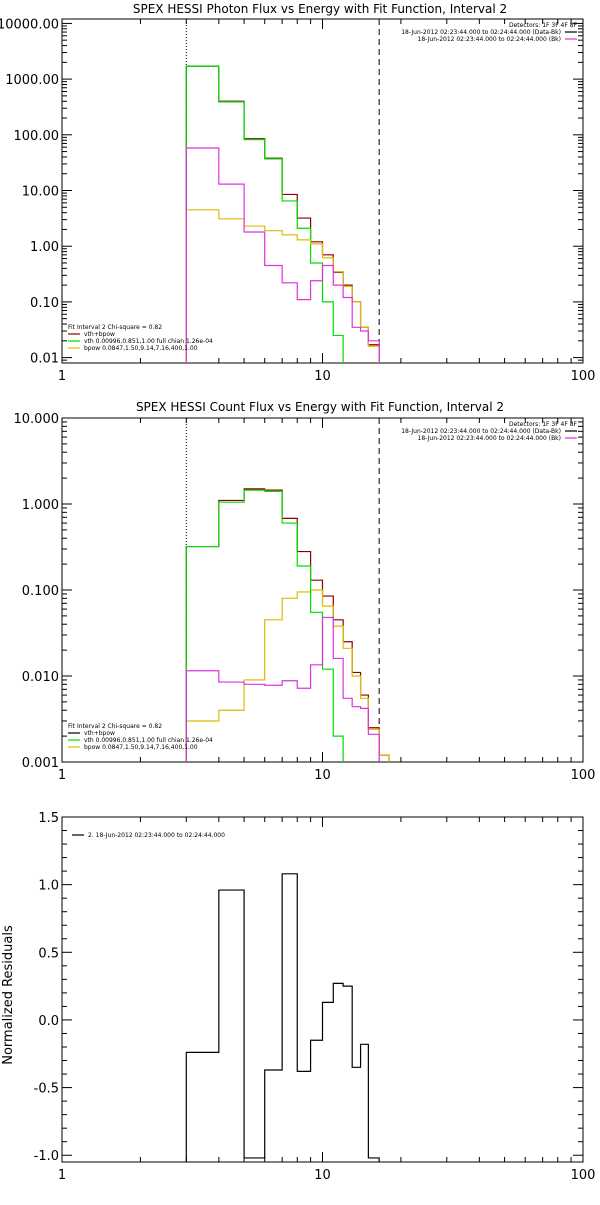 The width and height of the screenshot is (600, 1205). What do you see at coordinates (40, 677) in the screenshot?
I see `y-tick-label: 0.010` at bounding box center [40, 677].